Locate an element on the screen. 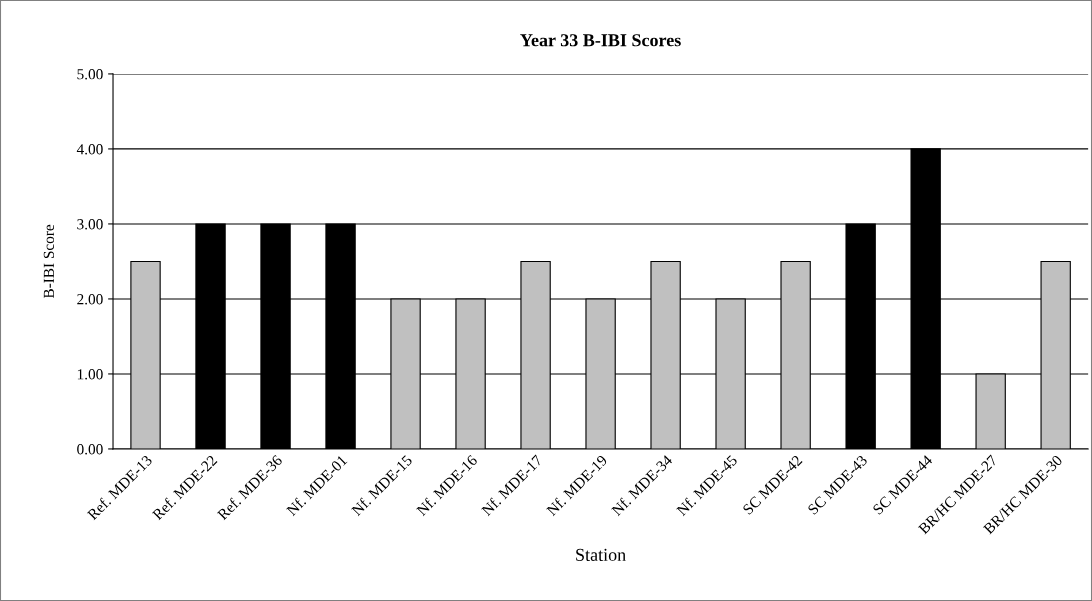 This screenshot has width=1092, height=601. x-axis-title: Station is located at coordinates (601, 554).